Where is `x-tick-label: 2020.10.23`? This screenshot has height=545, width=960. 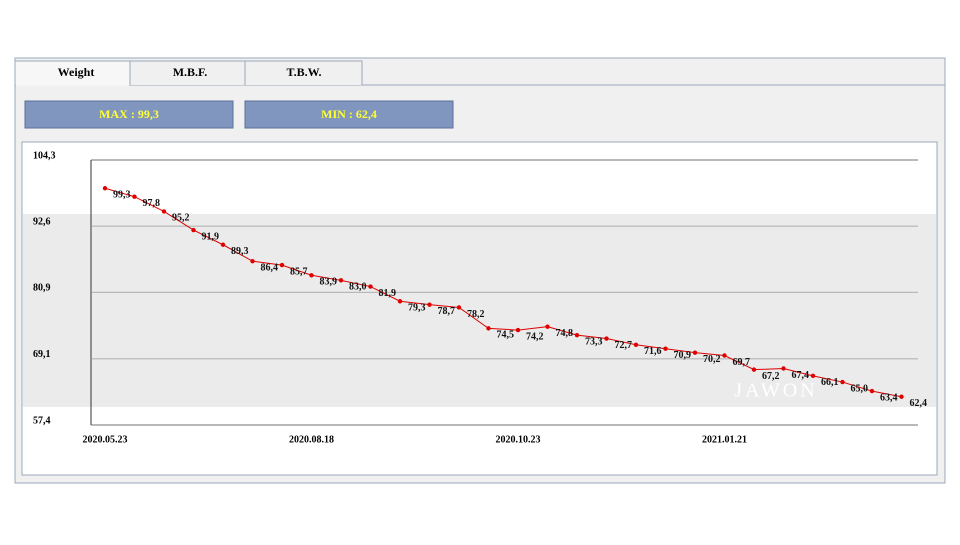 x-tick-label: 2020.10.23 is located at coordinates (518, 439).